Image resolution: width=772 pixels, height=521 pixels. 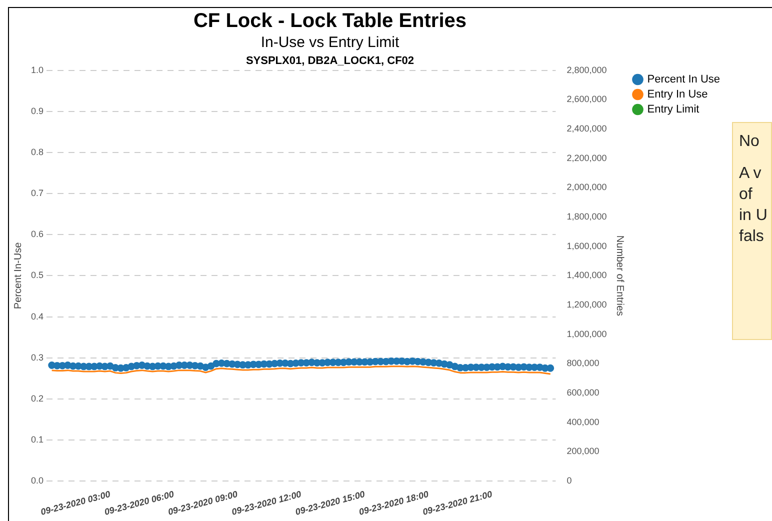 I want to click on y2-tick-label: 2,800,000, so click(x=586, y=69).